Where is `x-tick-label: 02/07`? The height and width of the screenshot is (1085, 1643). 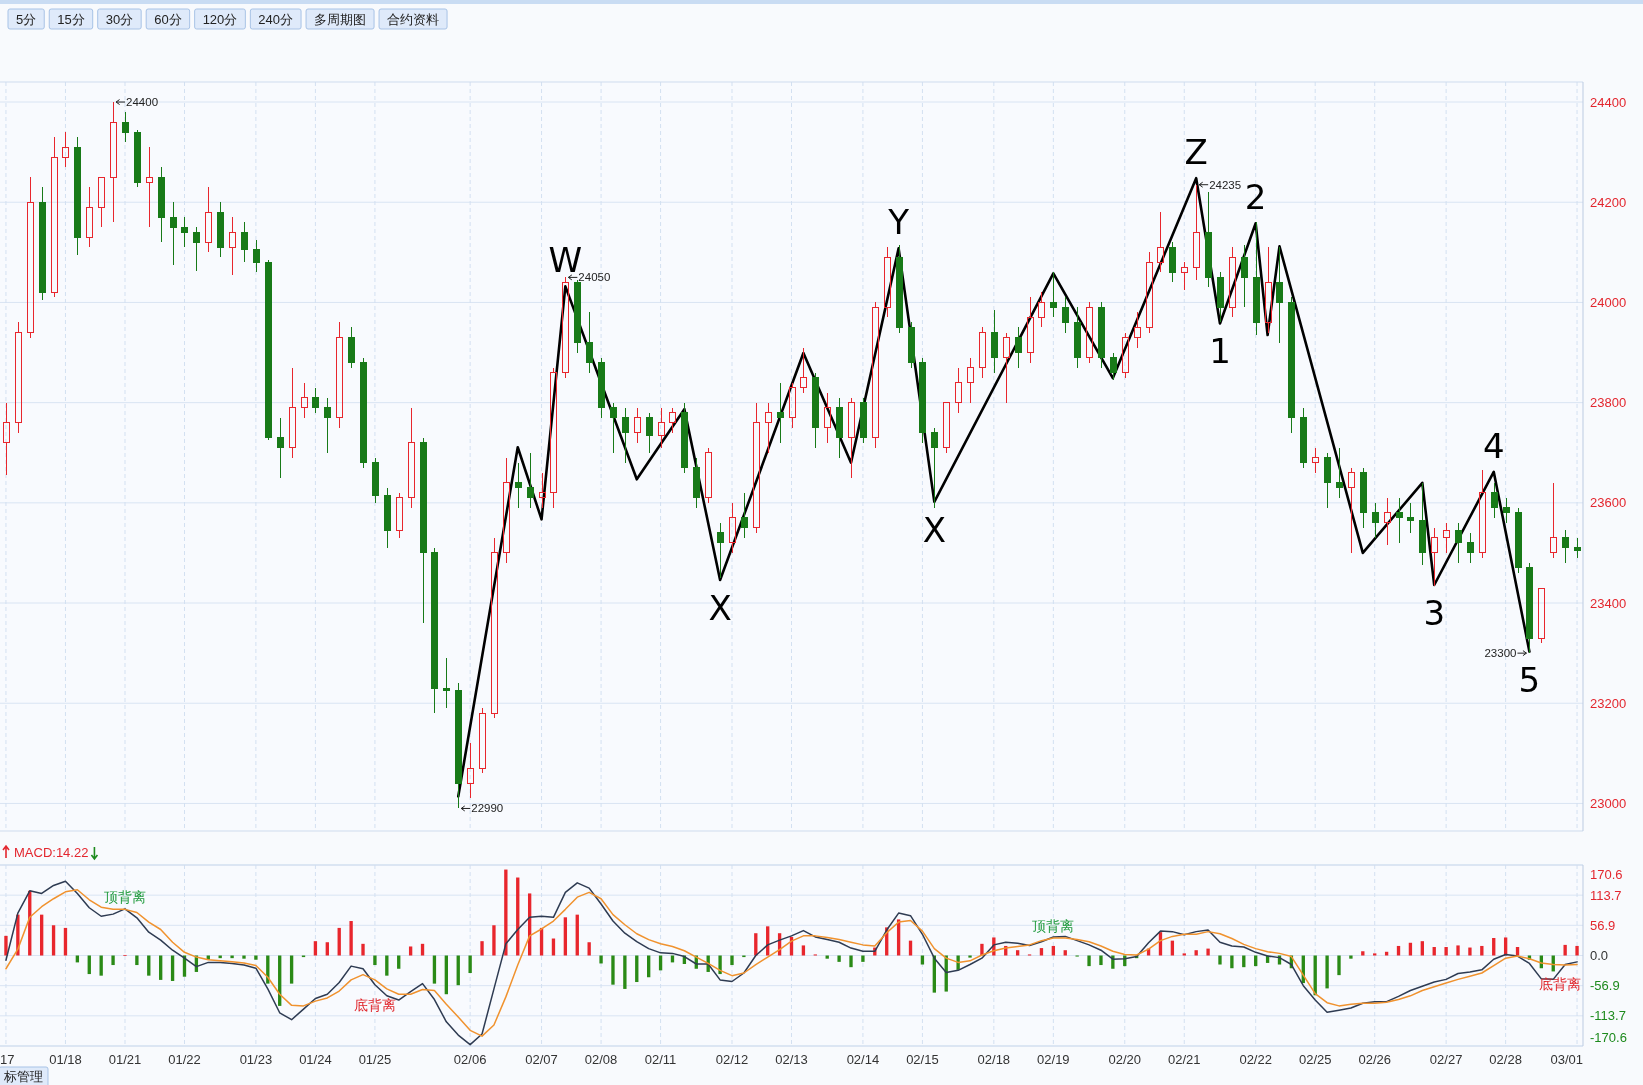
x-tick-label: 02/07 is located at coordinates (541, 1059).